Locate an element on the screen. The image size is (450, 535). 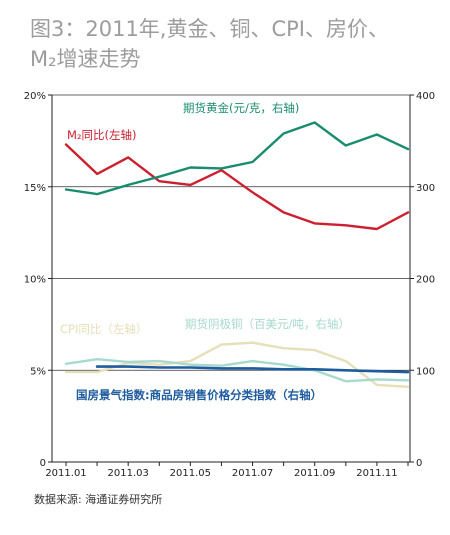
x-tick-label: 2011.03 is located at coordinates (128, 473).